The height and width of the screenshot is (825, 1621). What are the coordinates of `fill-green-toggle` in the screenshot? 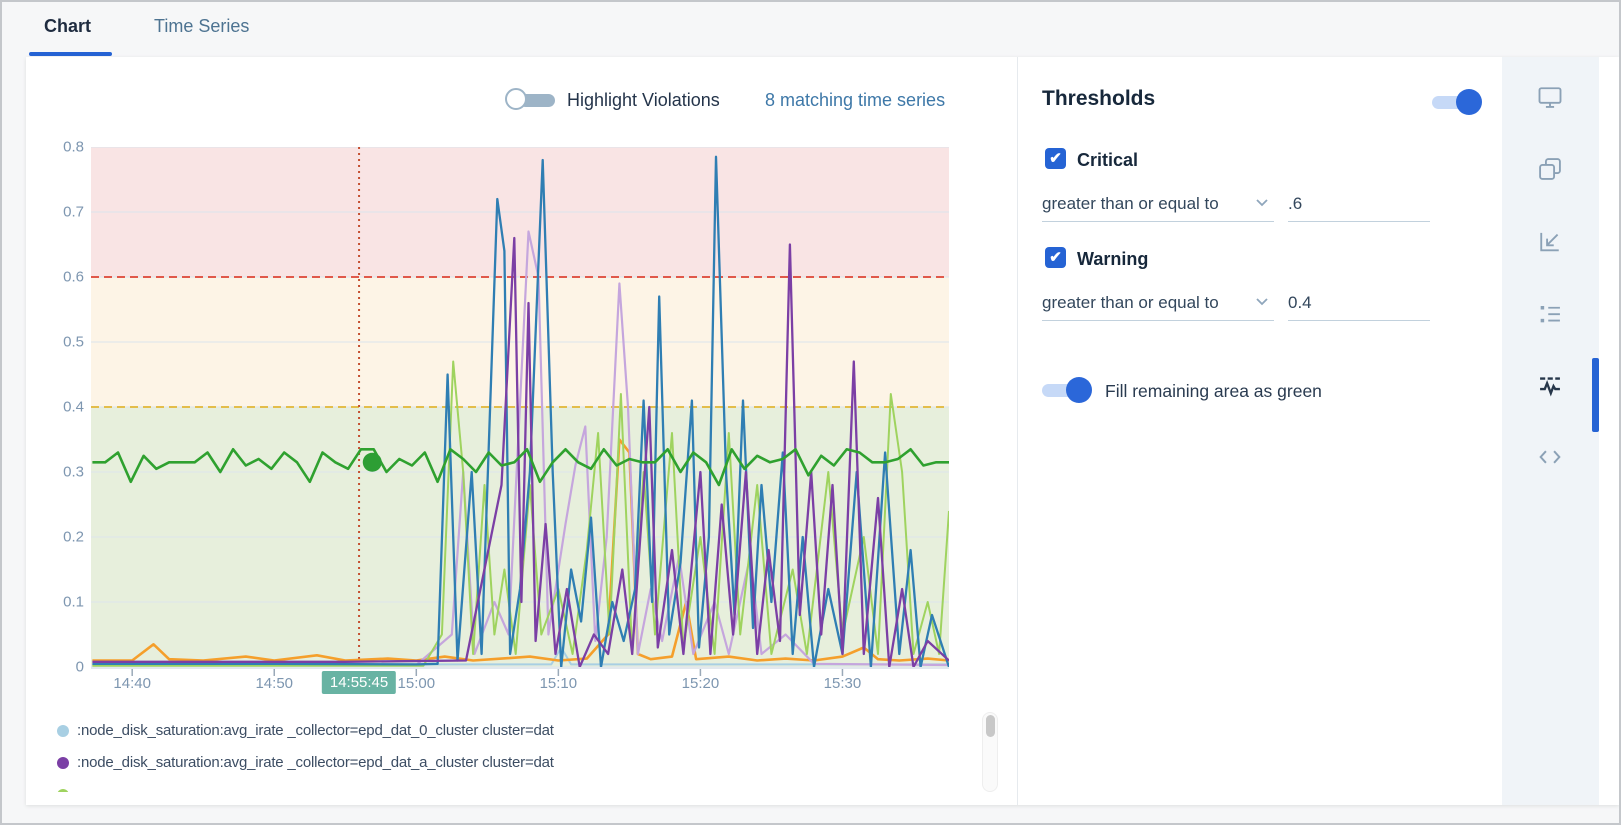 It's located at (1066, 390).